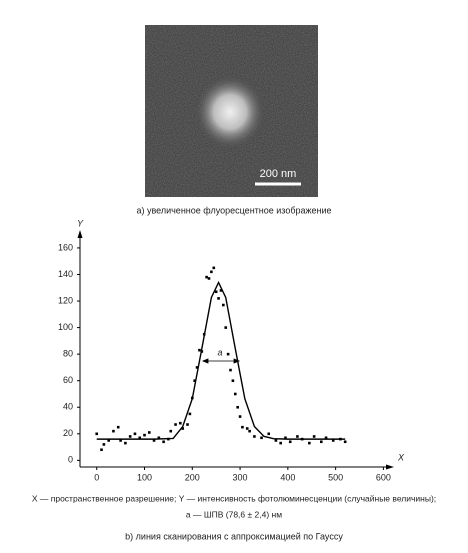 The image size is (468, 553). Describe the element at coordinates (65, 327) in the screenshot. I see `y-tick-label: 100` at that location.